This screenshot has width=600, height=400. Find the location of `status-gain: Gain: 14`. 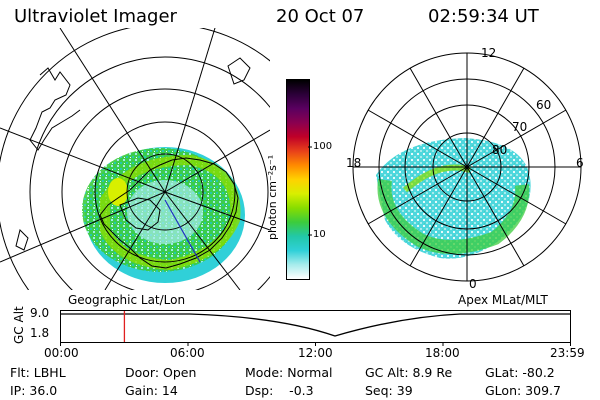

status-gain: Gain: 14 is located at coordinates (151, 390).